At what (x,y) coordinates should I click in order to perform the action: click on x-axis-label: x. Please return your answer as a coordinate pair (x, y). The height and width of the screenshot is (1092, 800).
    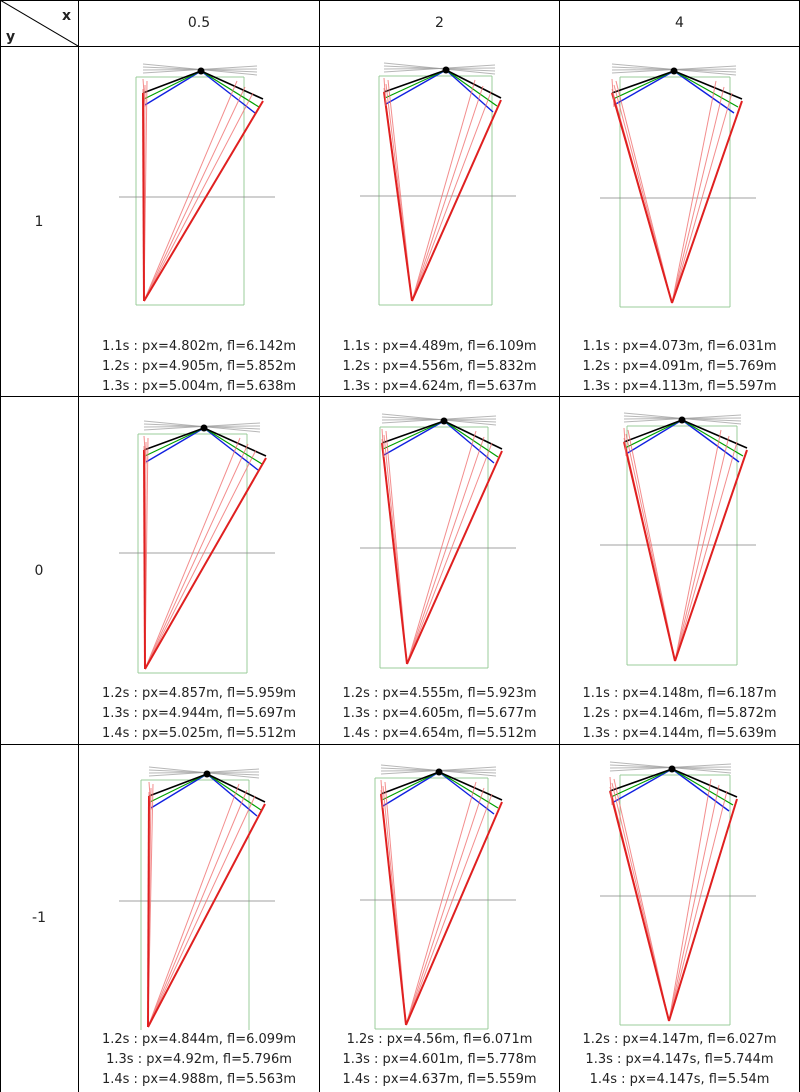
    Looking at the image, I should click on (67, 16).